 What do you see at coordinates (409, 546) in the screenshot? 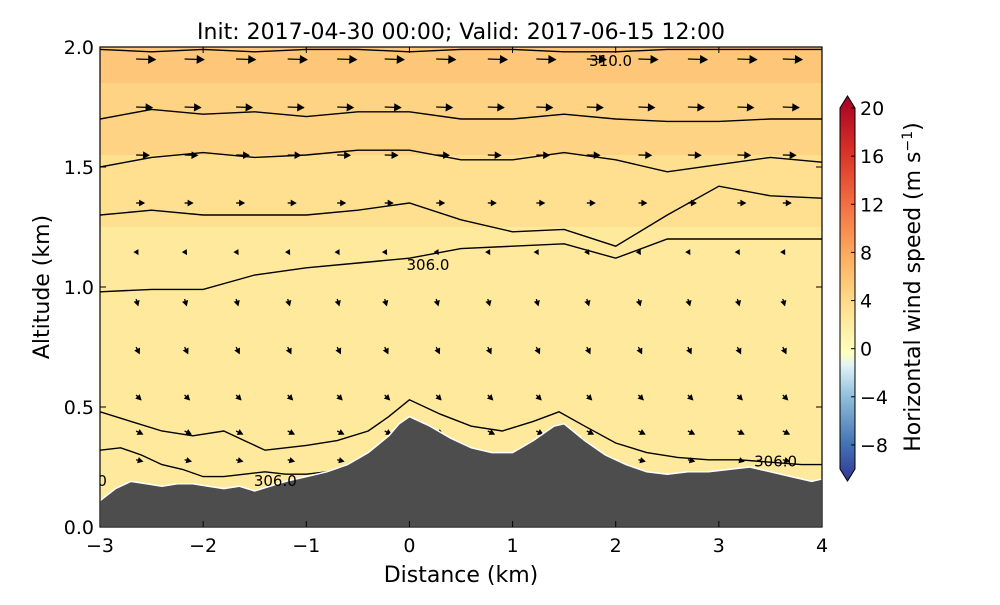
I see `x-tick-label: 0` at bounding box center [409, 546].